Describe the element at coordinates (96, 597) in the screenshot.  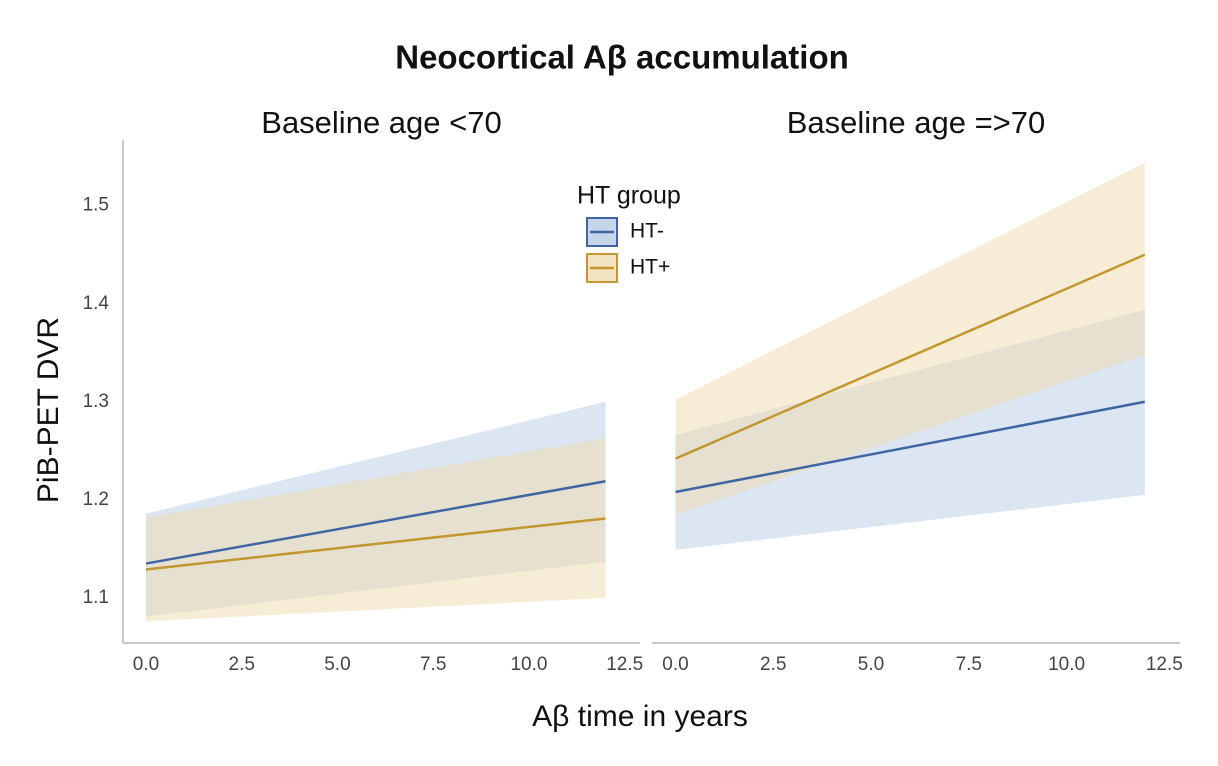
I see `y-tick-label: 1.1` at that location.